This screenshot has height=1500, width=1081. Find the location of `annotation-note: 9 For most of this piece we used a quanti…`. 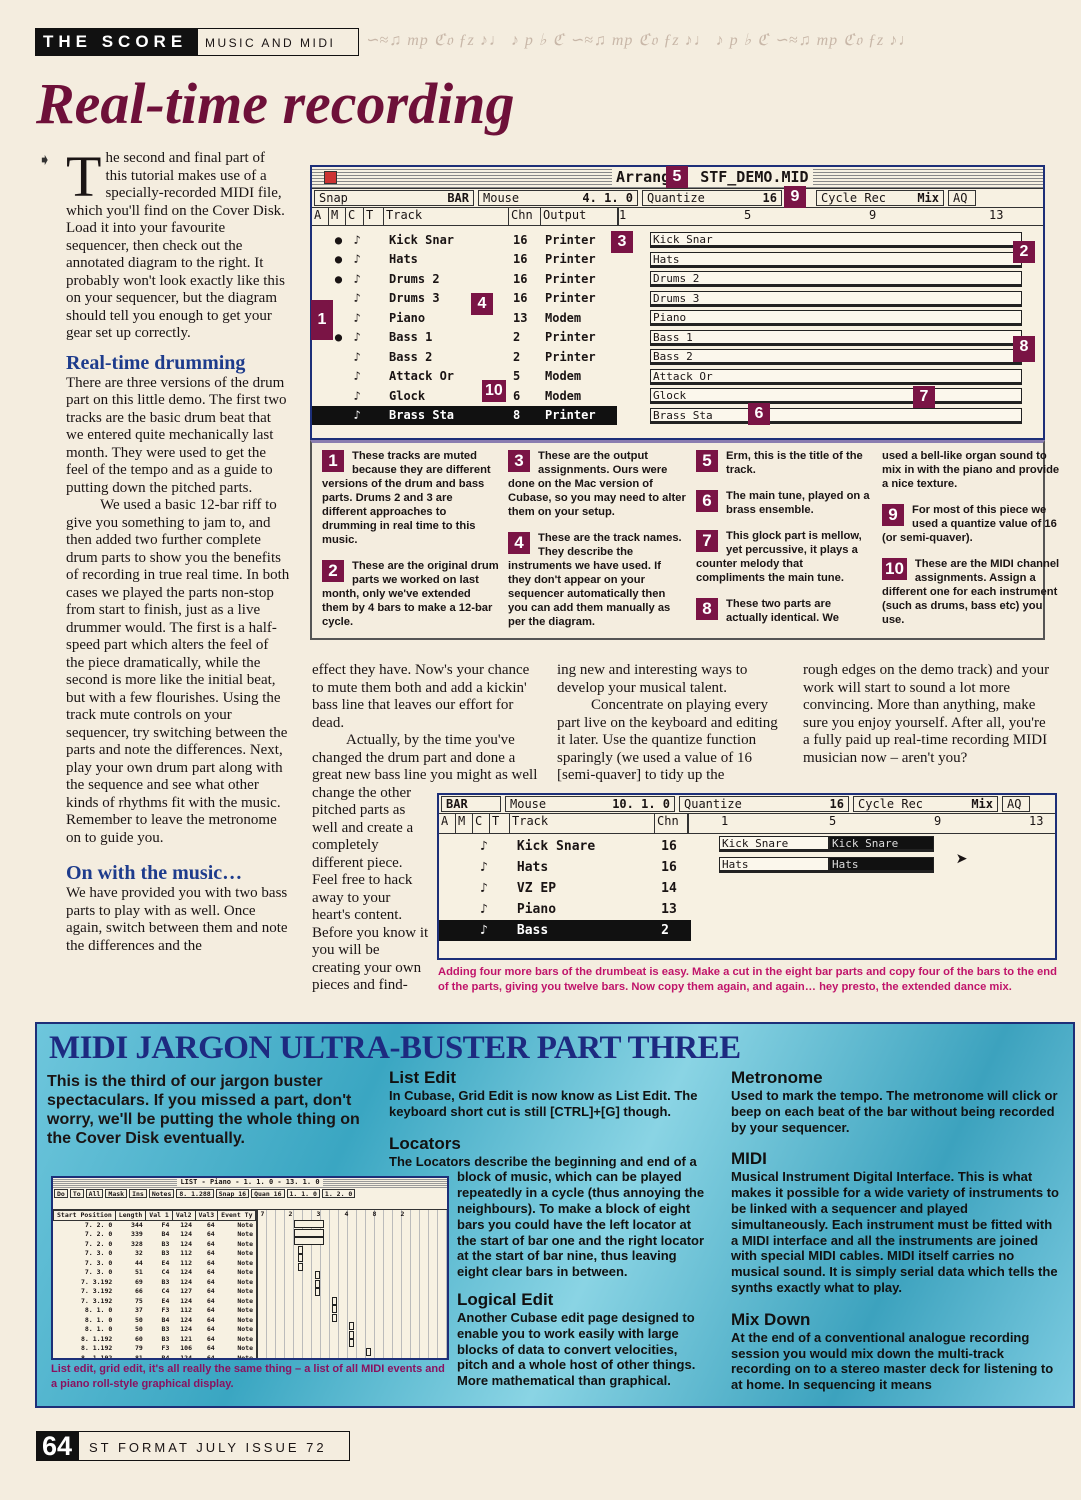

annotation-note: 9 For most of this piece we used a quanti… is located at coordinates (971, 524).